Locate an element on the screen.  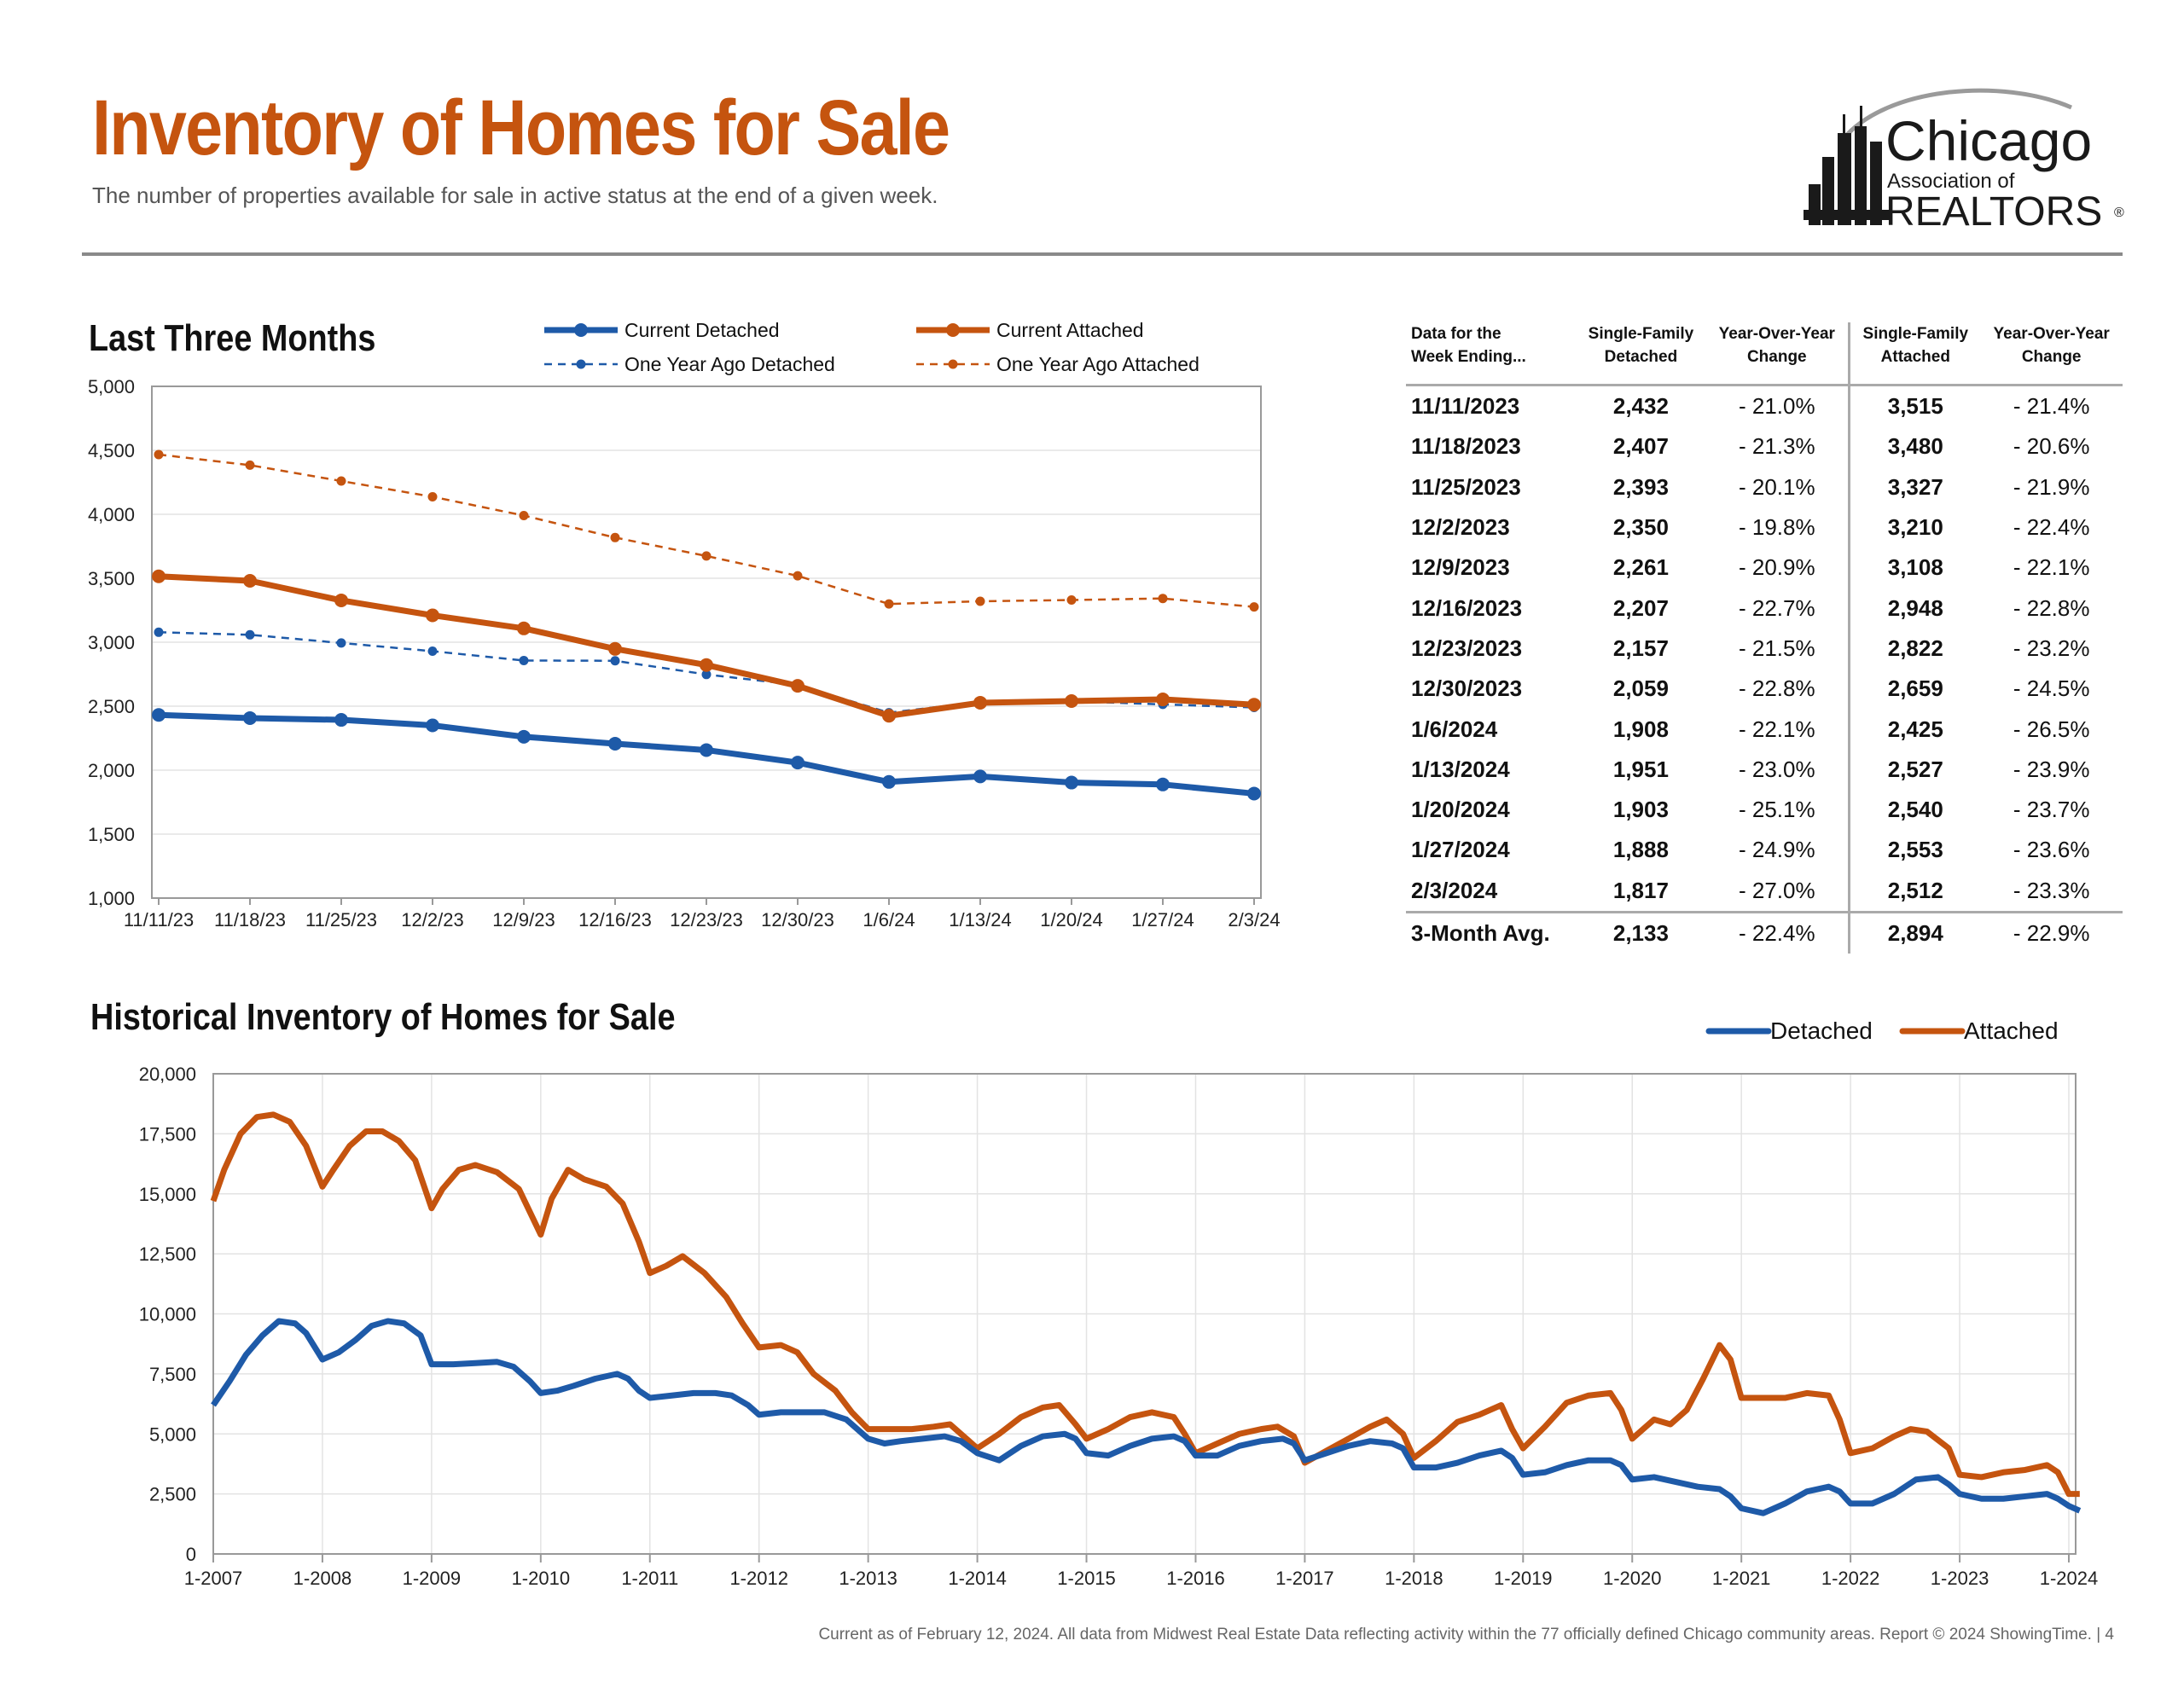
detached-yoy-cell: - 23.0% is located at coordinates (1776, 769).